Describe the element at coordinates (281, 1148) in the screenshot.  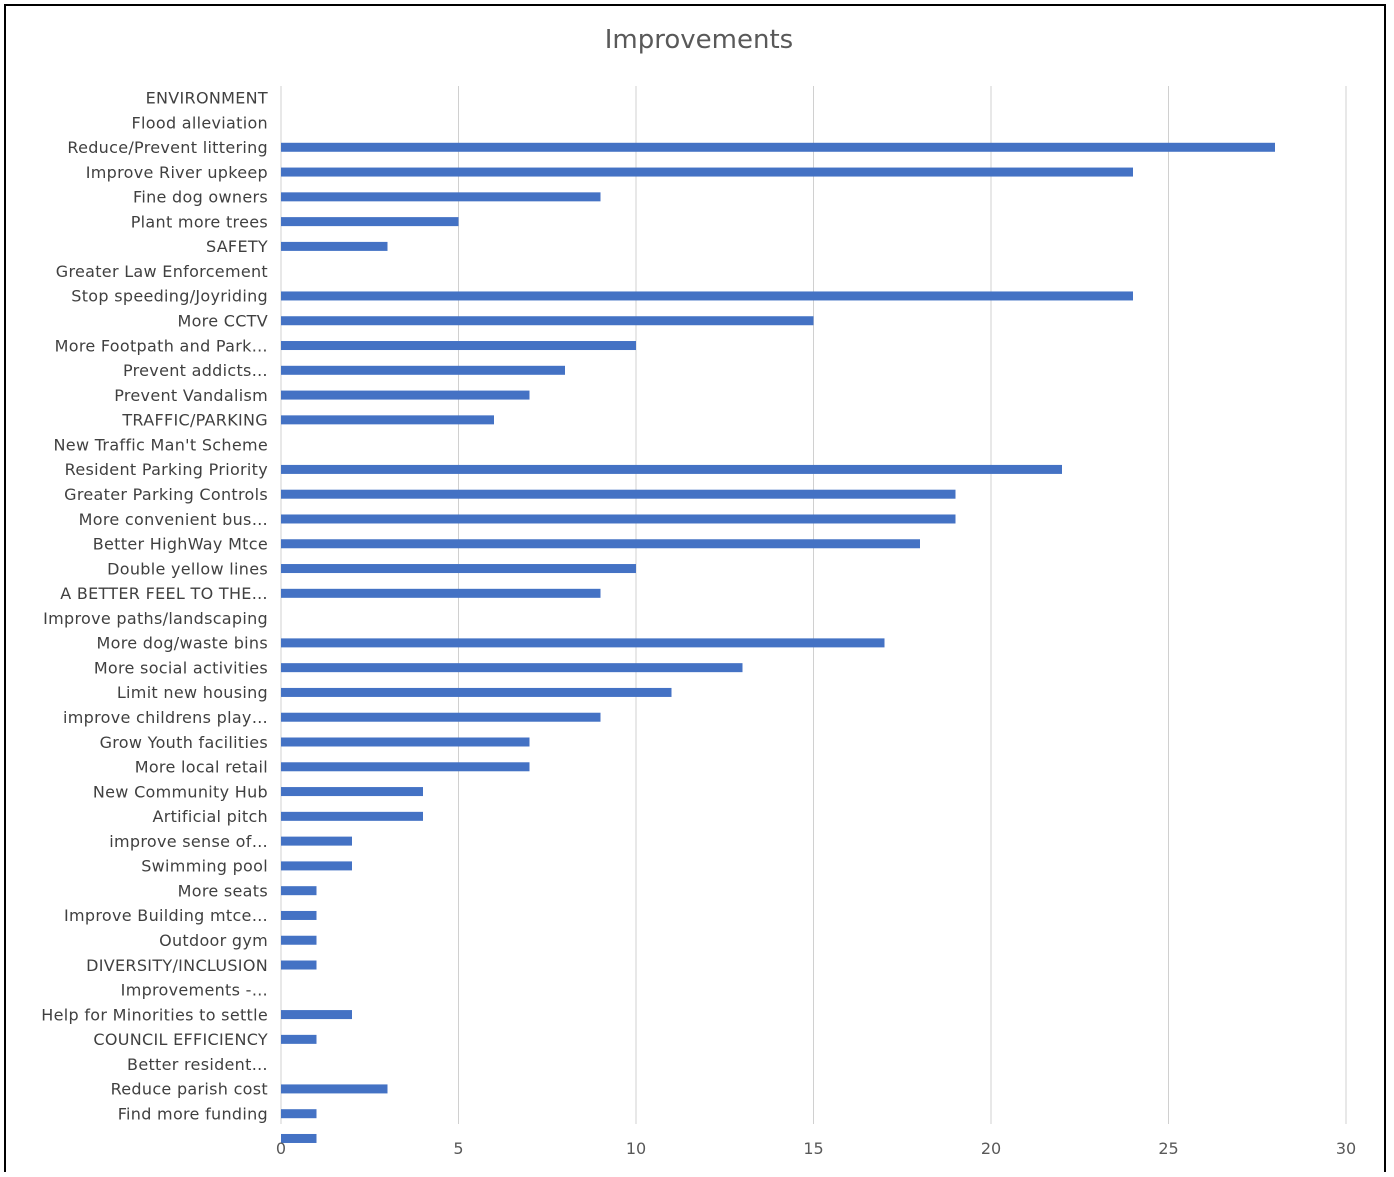
I see `x-tick-label: 0` at that location.